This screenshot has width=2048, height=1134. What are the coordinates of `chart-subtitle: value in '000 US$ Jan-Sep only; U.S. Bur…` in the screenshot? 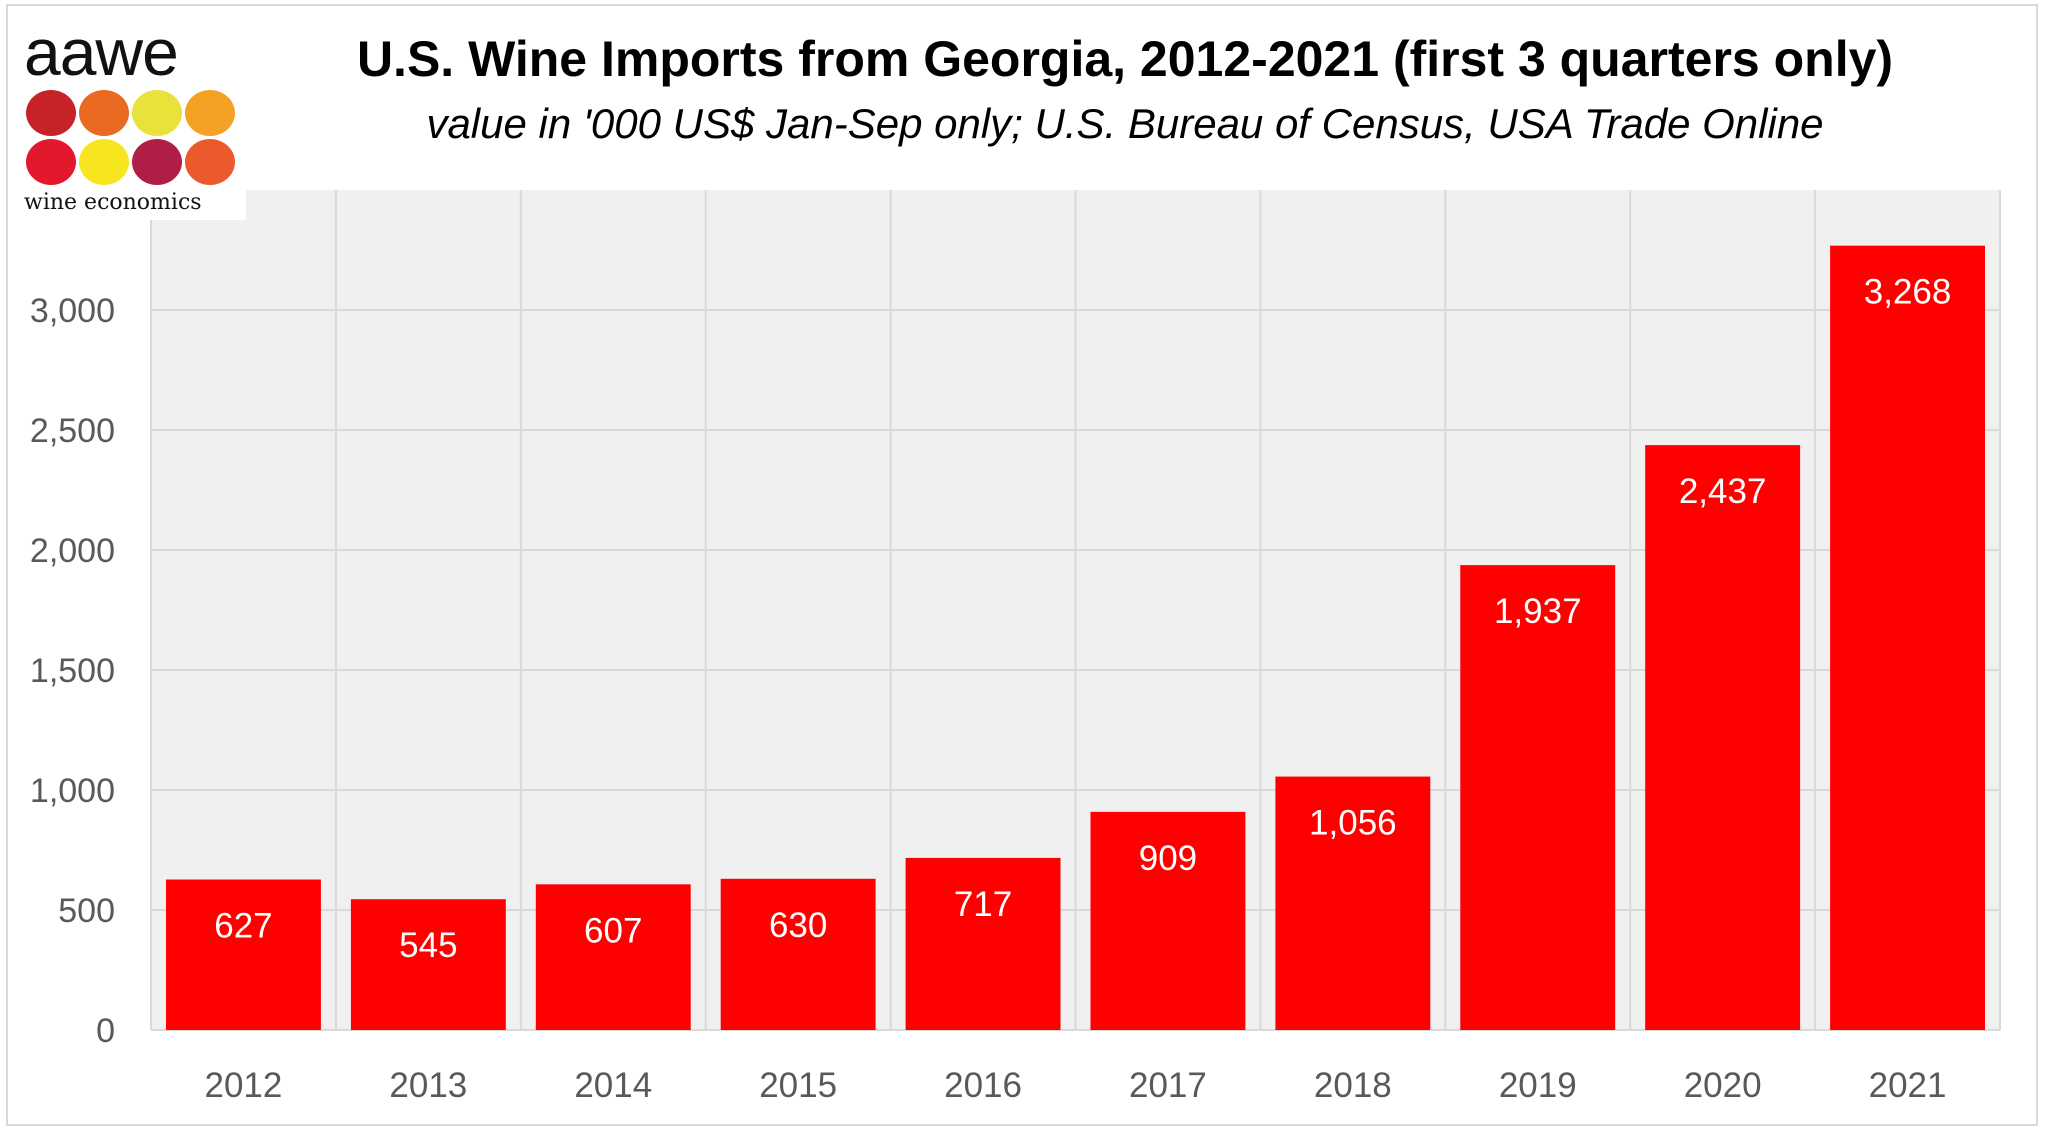 It's located at (1125, 123).